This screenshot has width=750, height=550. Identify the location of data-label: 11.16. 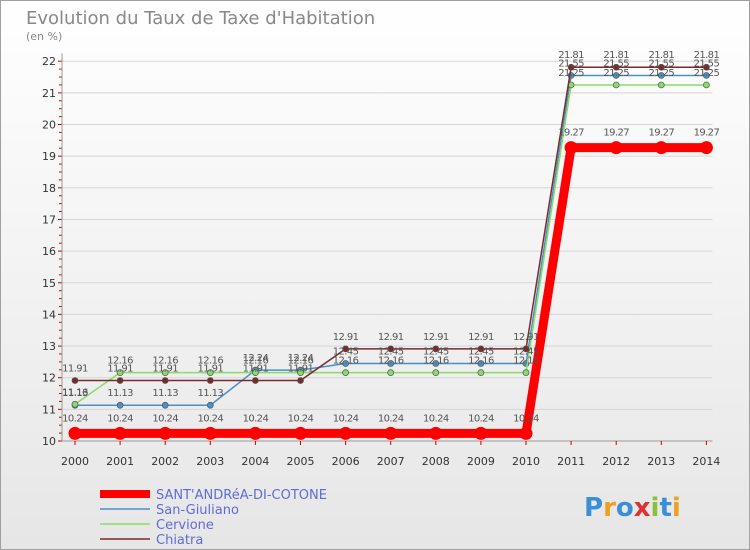
(75, 392).